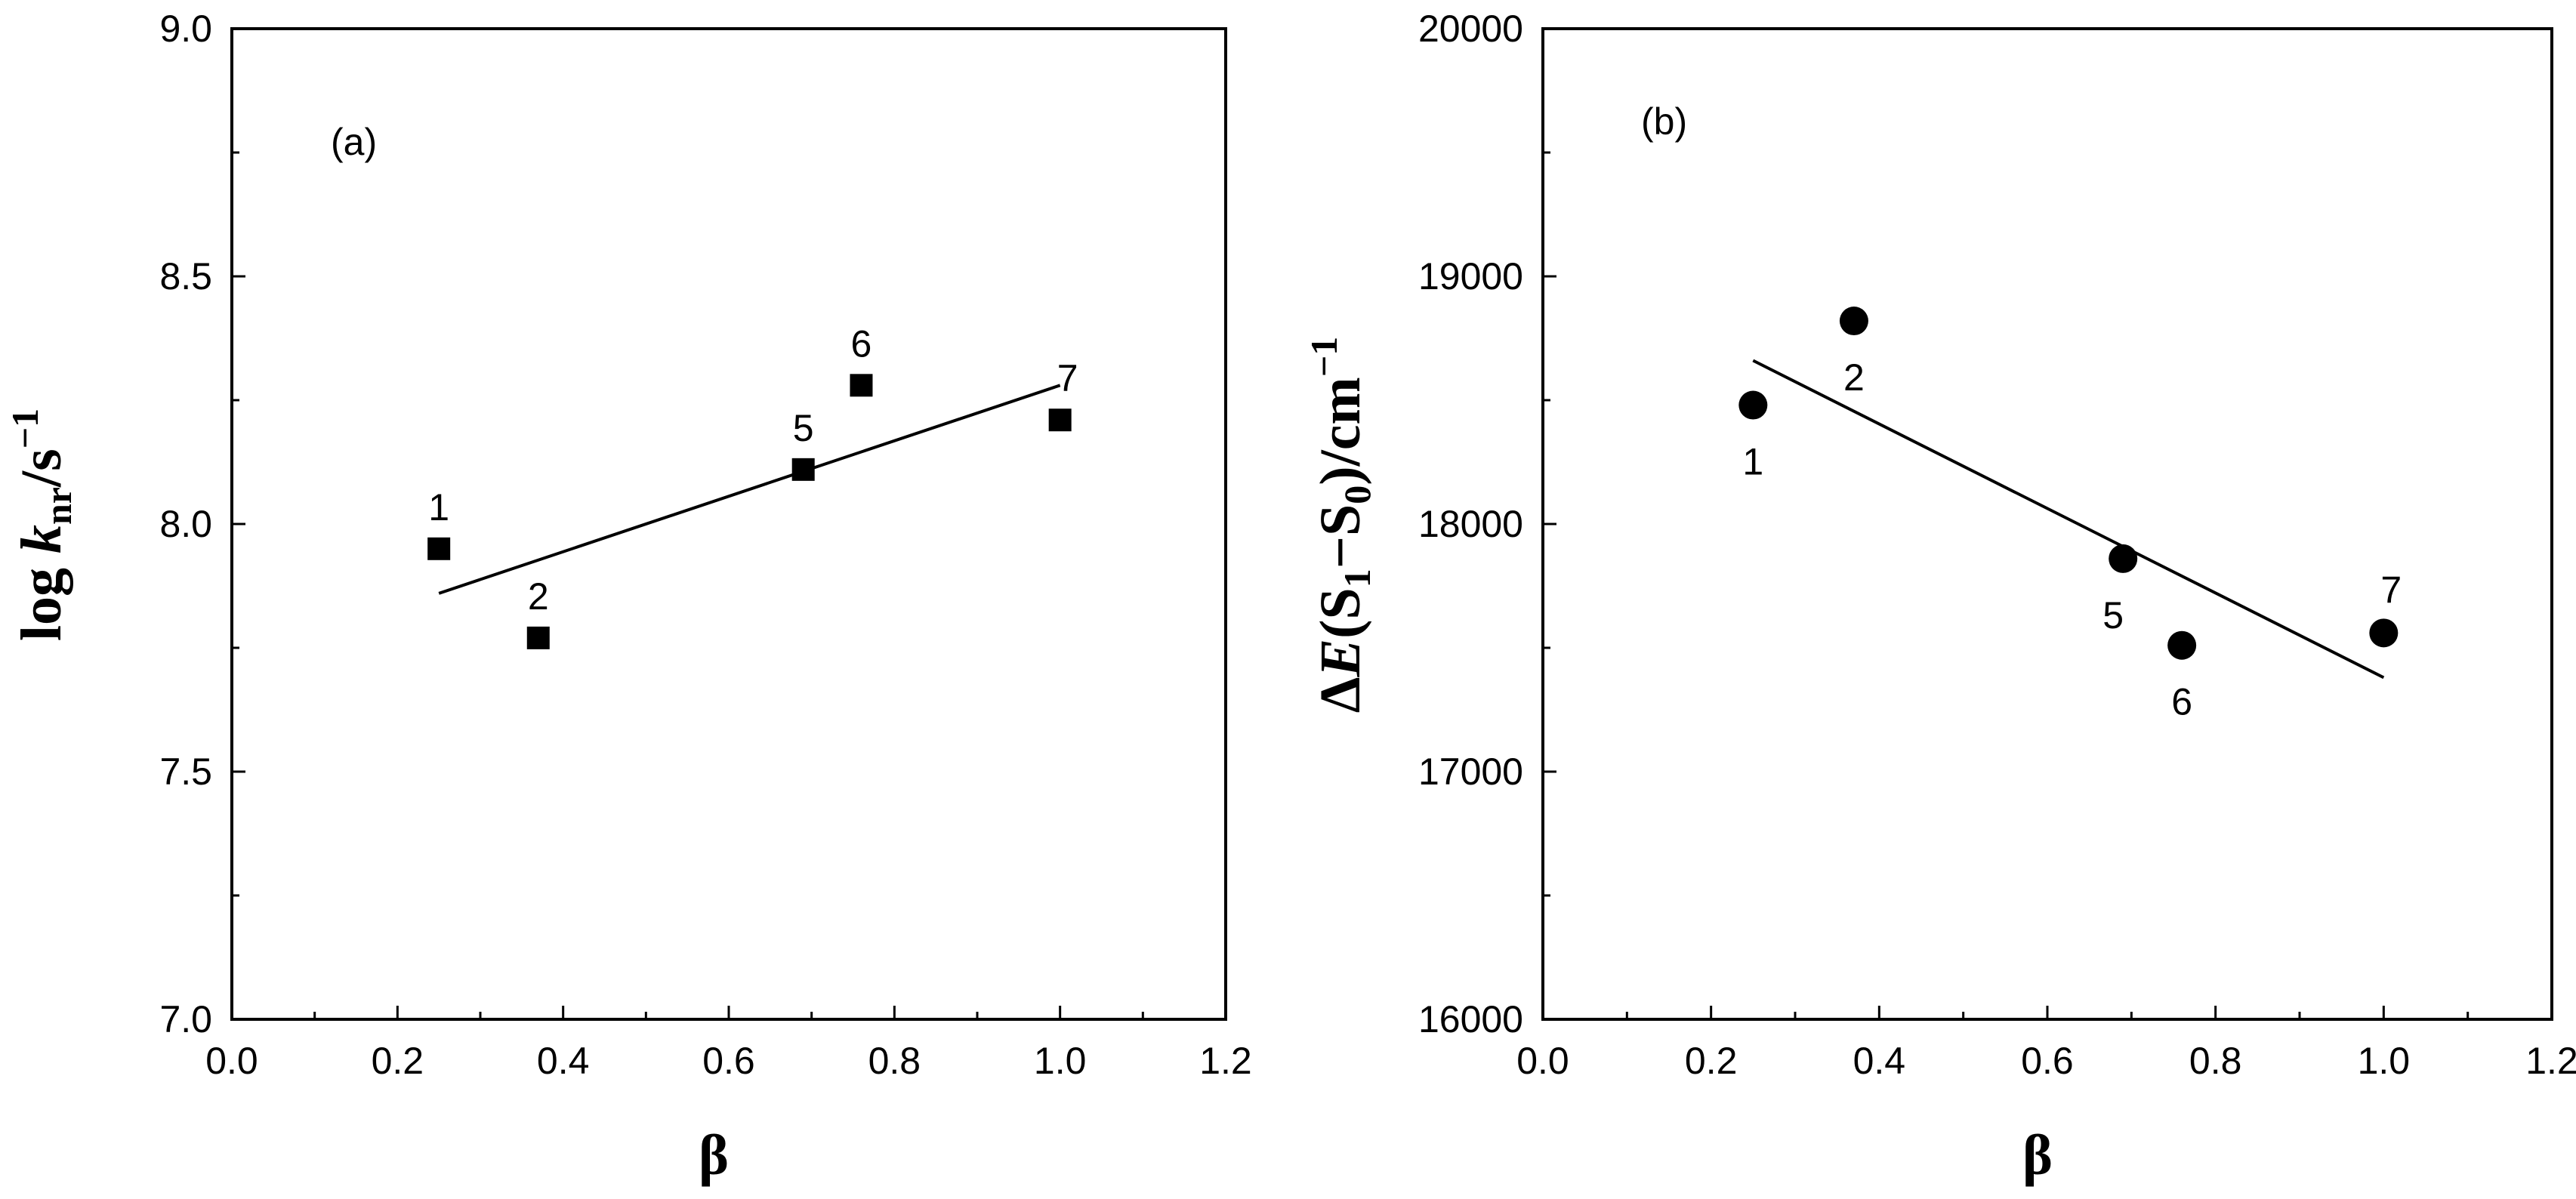 This screenshot has width=2576, height=1199. Describe the element at coordinates (354, 142) in the screenshot. I see `panel-label-a: (a)` at that location.